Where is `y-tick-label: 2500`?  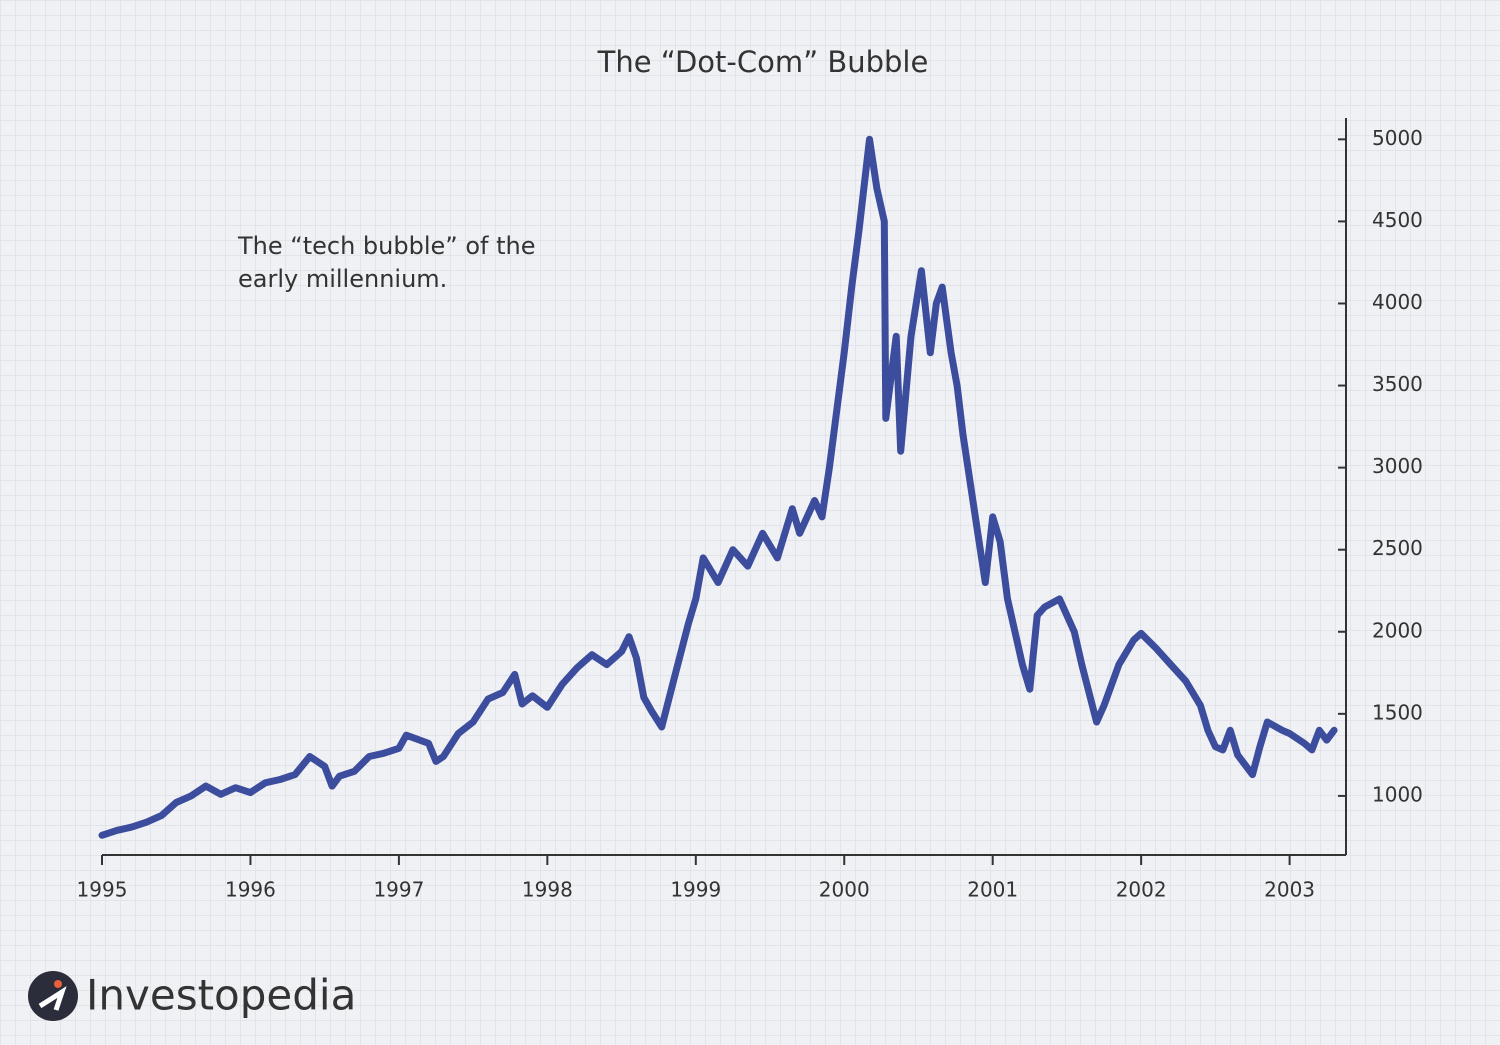 y-tick-label: 2500 is located at coordinates (1397, 548).